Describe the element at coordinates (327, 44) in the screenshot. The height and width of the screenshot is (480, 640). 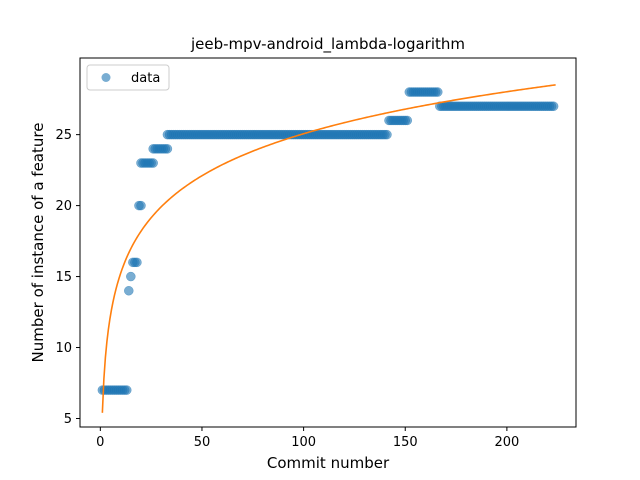
I see `chart-title: jeeb-mpv-android_lambda-logarithm` at that location.